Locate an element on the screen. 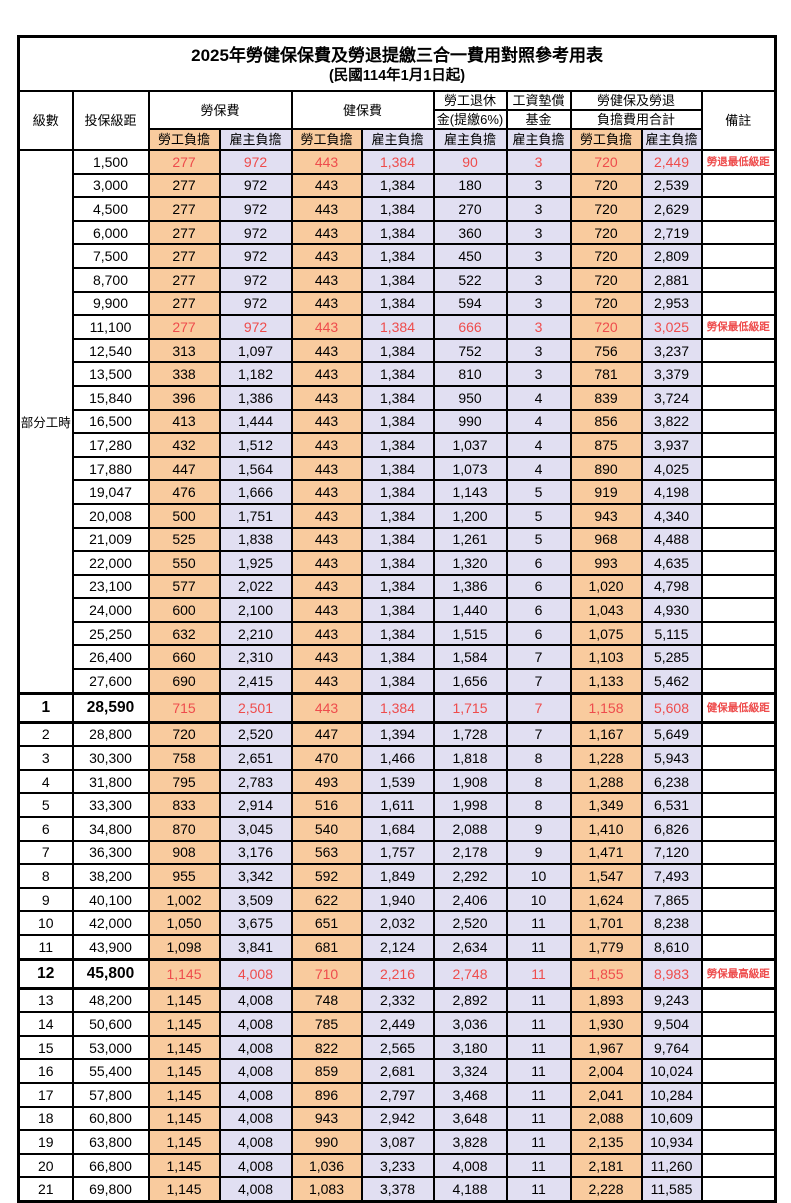  cell-labor-employer: 2,415 is located at coordinates (255, 681).